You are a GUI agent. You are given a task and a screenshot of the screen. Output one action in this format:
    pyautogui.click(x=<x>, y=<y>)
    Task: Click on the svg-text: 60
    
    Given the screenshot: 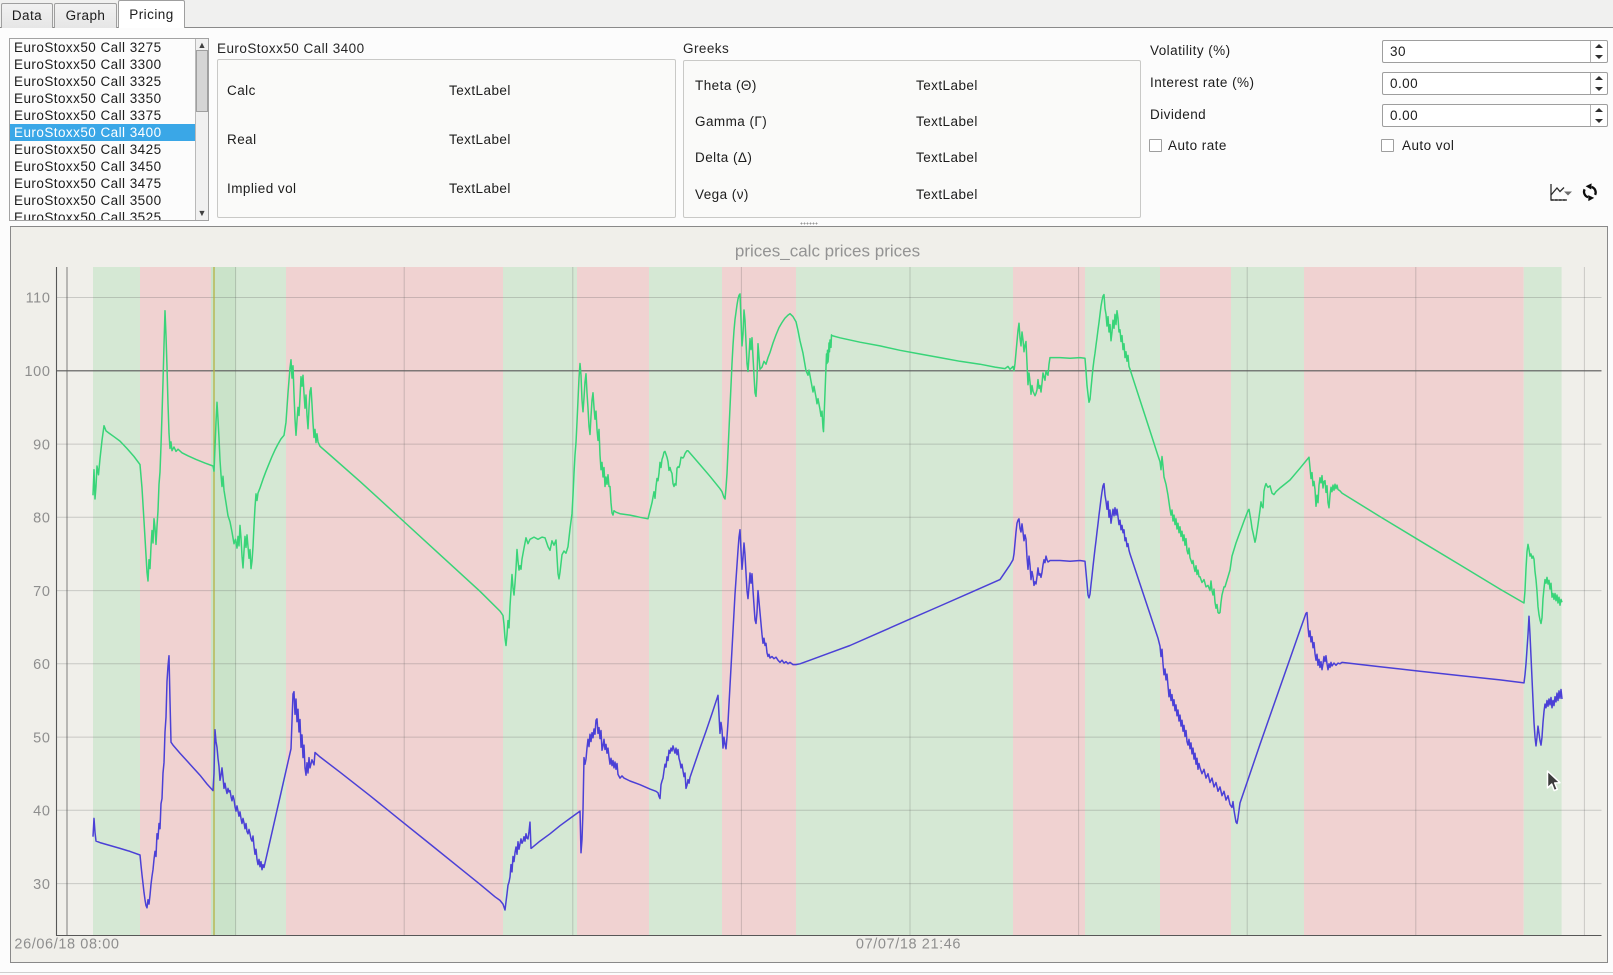 What is the action you would take?
    pyautogui.click(x=41, y=665)
    